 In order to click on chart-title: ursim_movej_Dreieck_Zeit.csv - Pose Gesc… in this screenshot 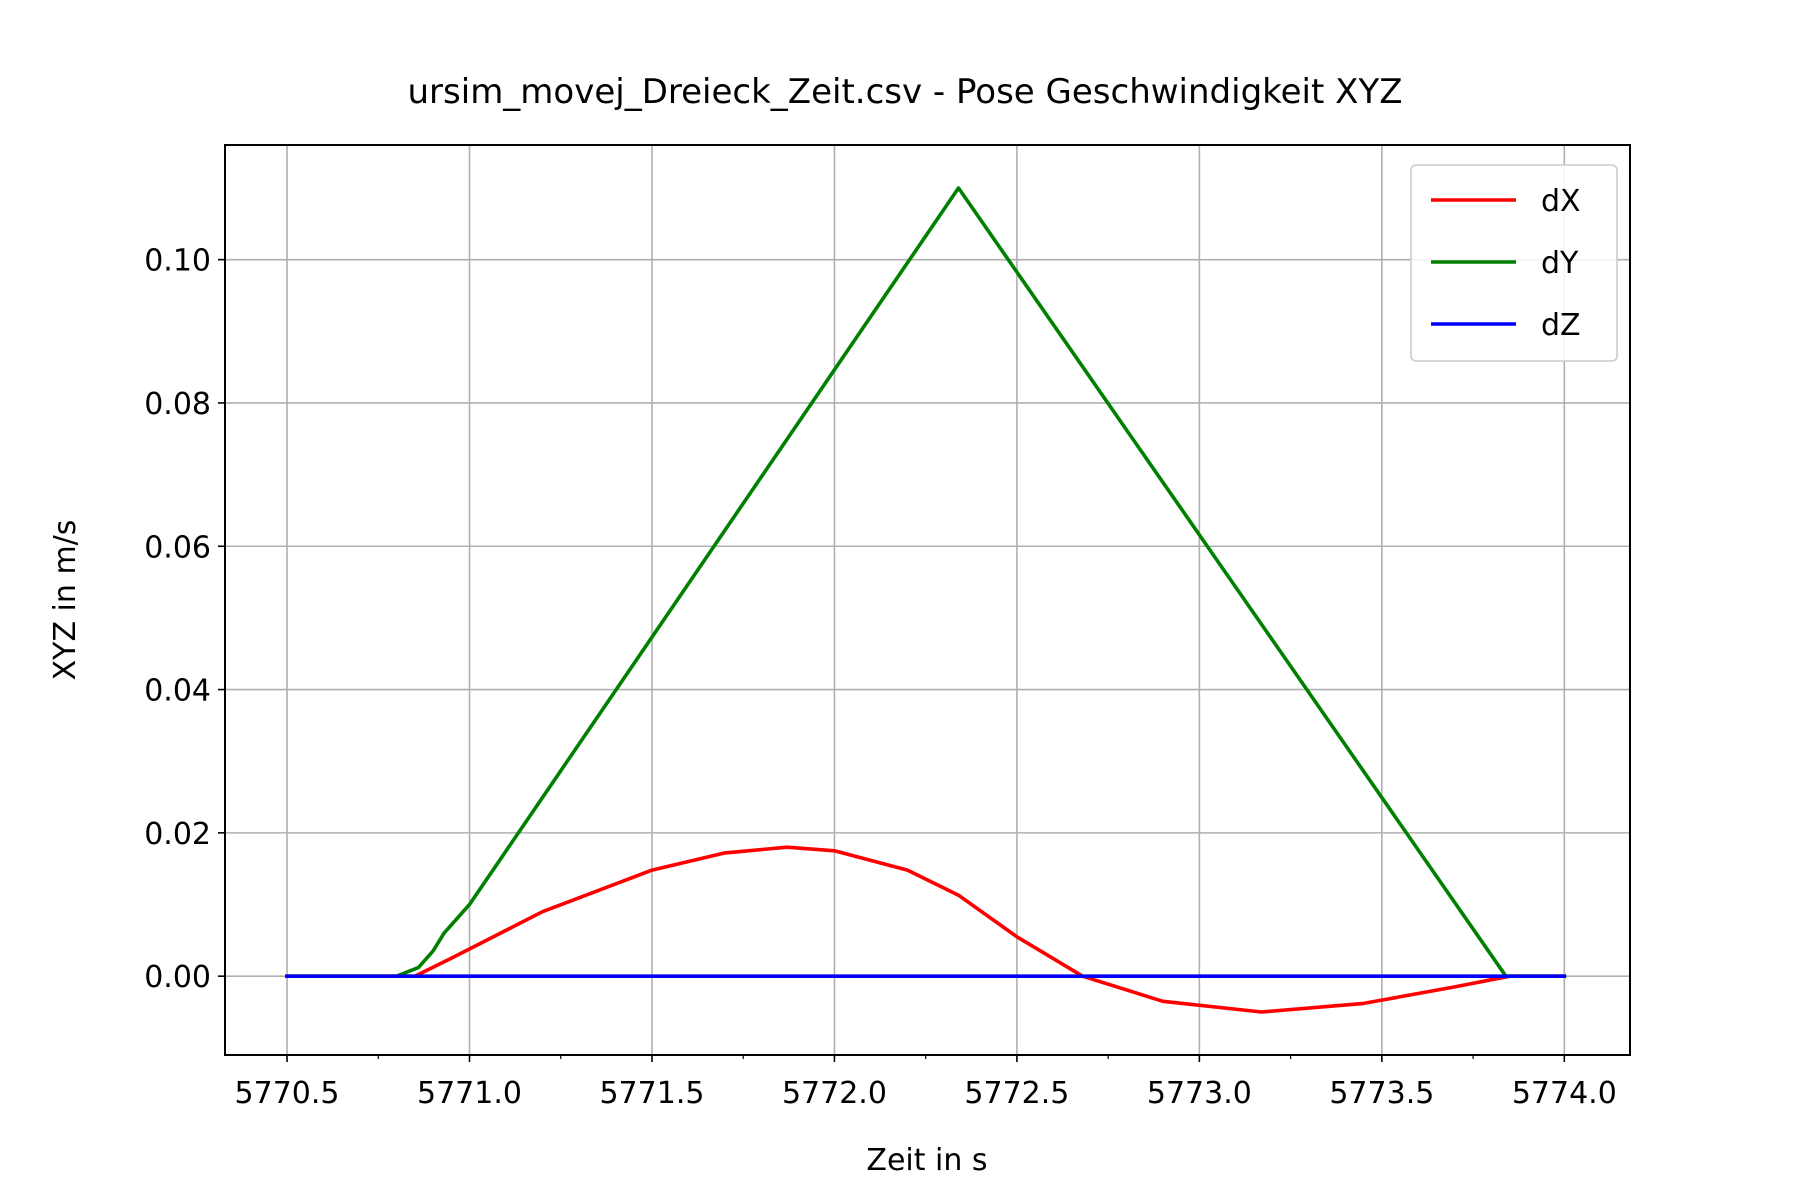, I will do `click(905, 92)`.